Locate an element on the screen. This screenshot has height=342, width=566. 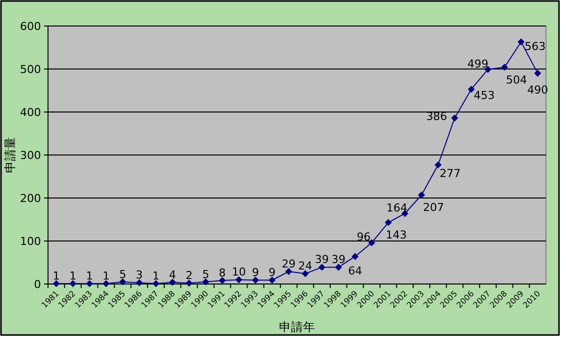
x-axis-title: 申請年 is located at coordinates (297, 327).